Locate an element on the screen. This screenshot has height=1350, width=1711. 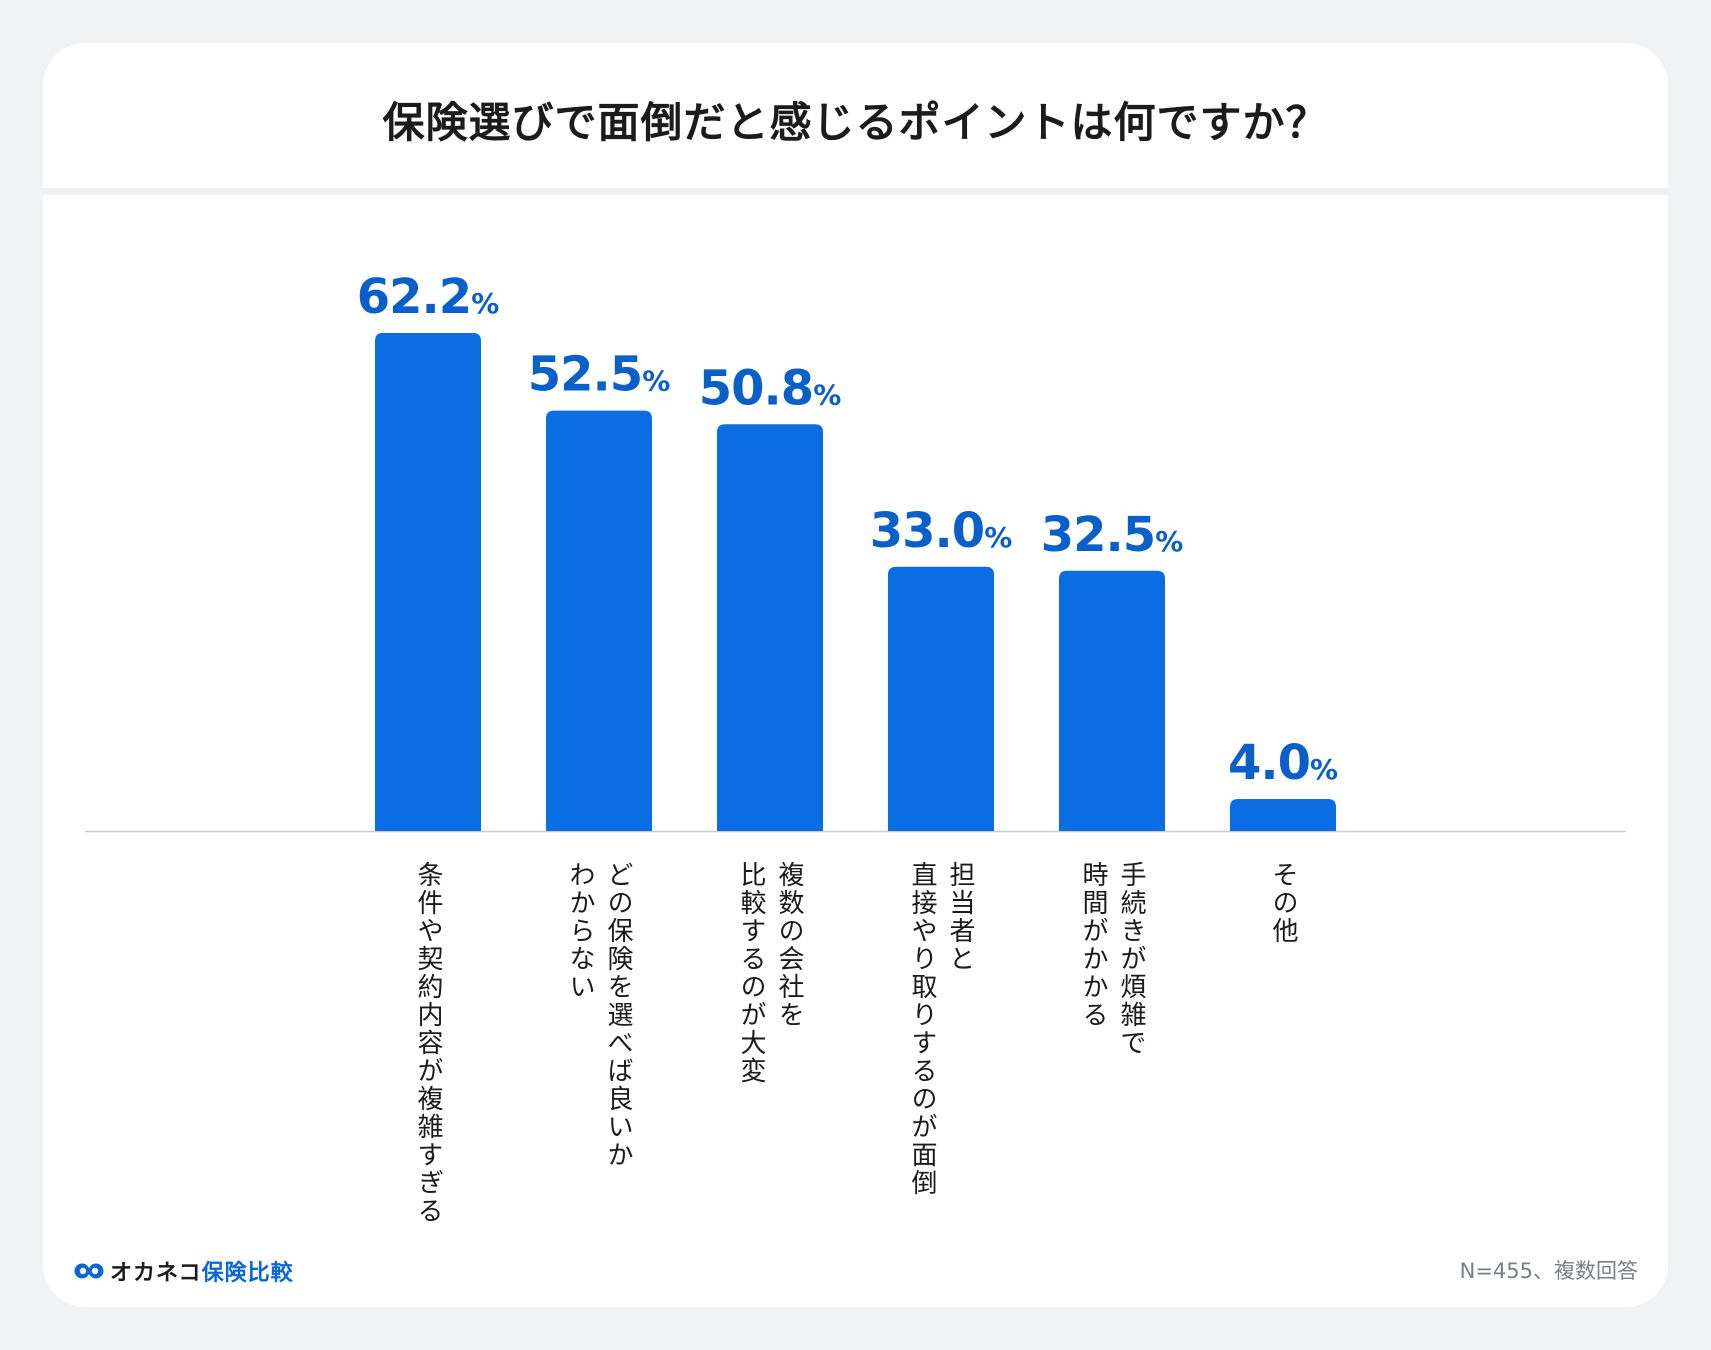
data-label-value: 4.0 is located at coordinates (1269, 763).